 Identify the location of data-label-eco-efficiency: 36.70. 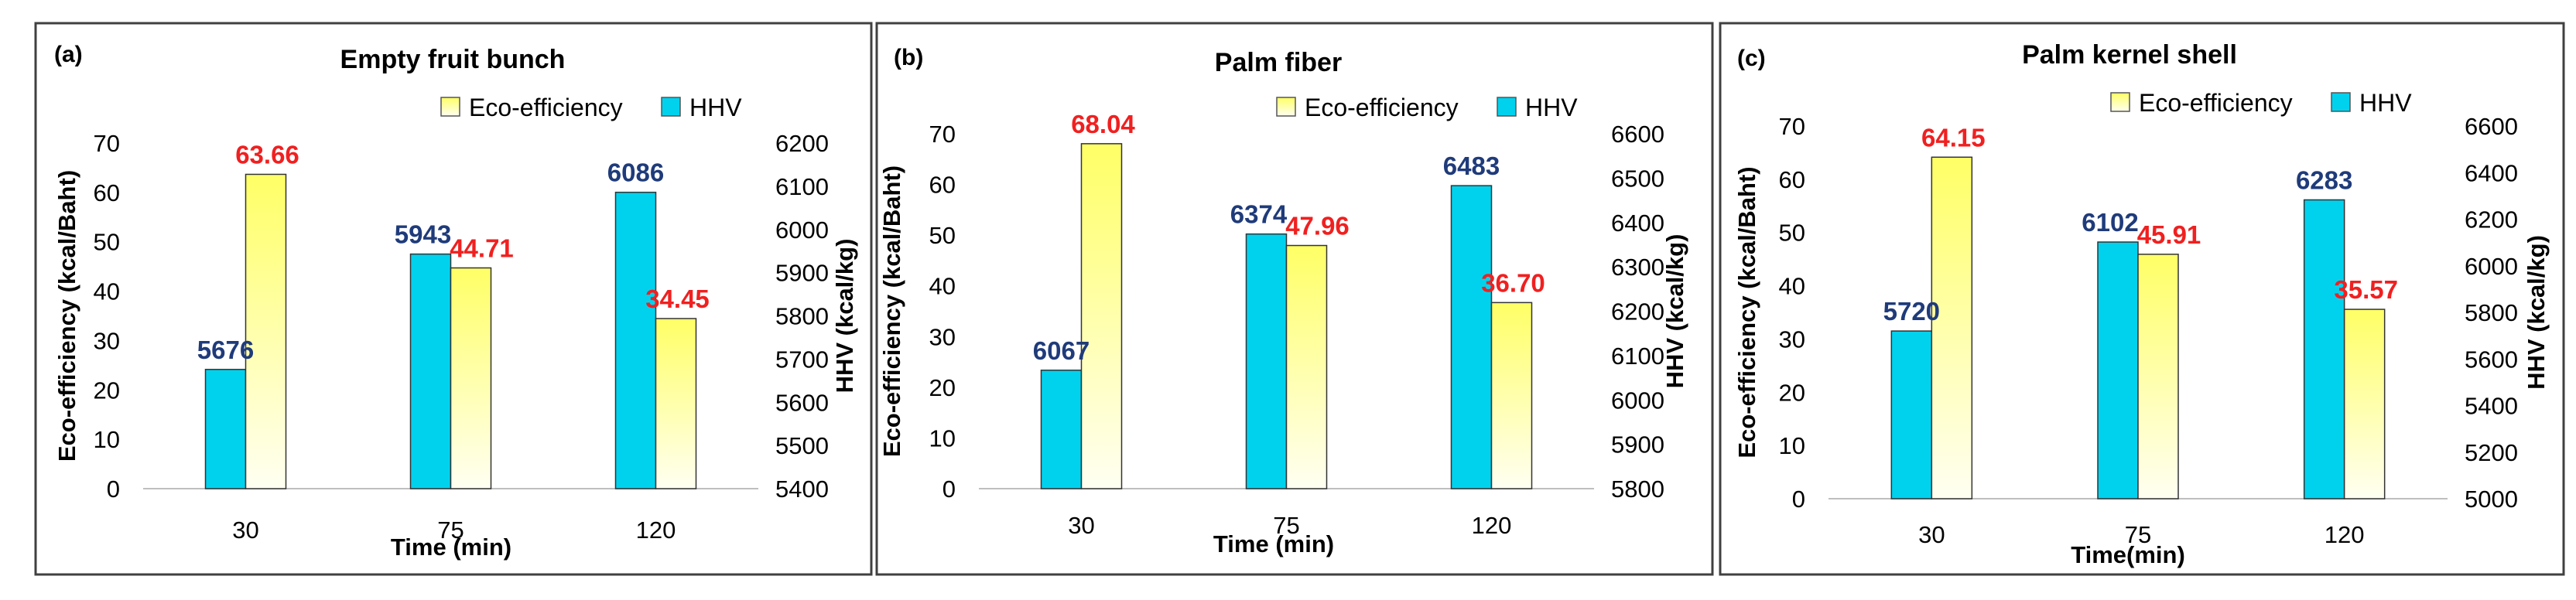
(1513, 282).